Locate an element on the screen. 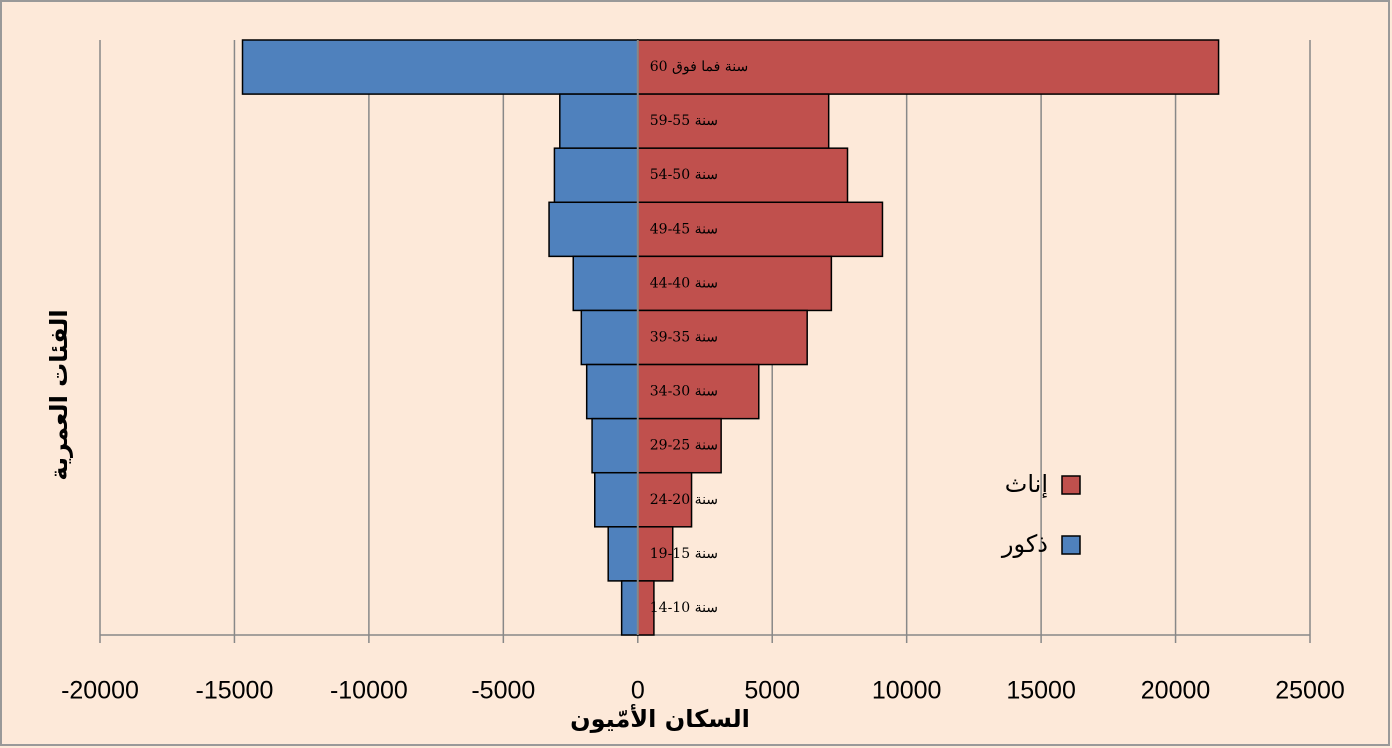  y-tick-label: 24-20 سنة is located at coordinates (684, 500).